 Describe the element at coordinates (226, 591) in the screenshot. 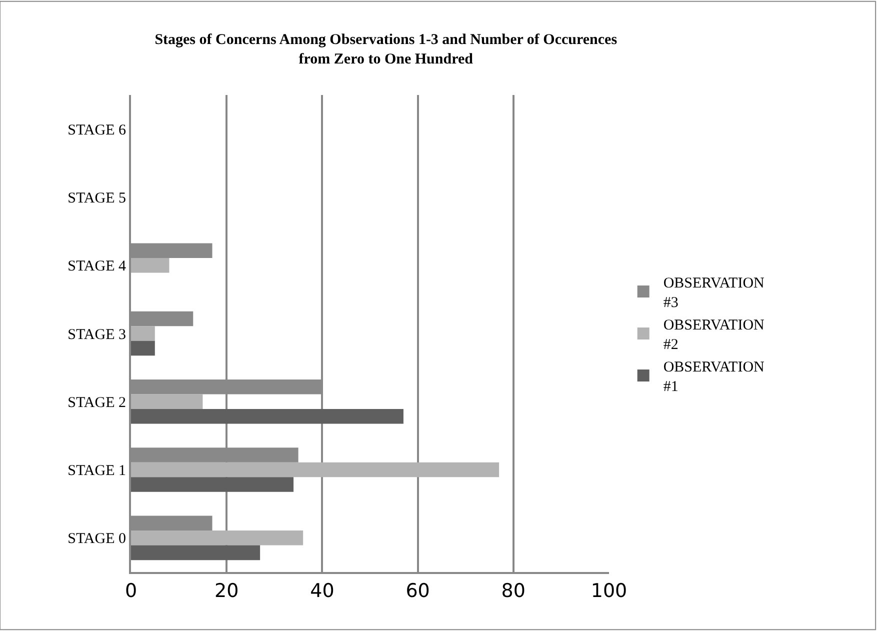

I see `x-tick-label: 20` at that location.